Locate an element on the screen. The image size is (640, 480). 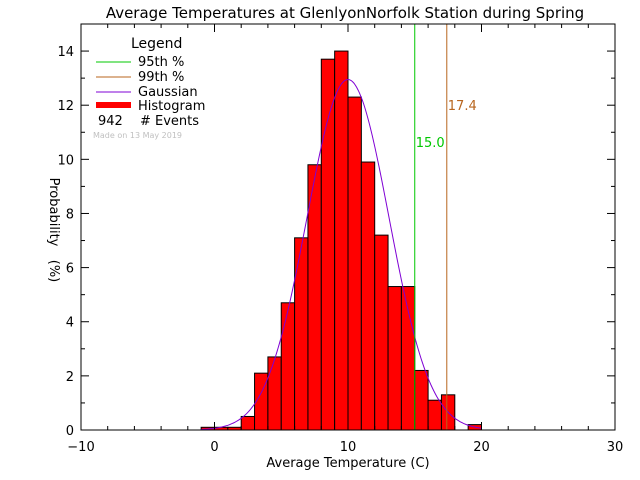
y-tick-label: 4 is located at coordinates (70, 323).